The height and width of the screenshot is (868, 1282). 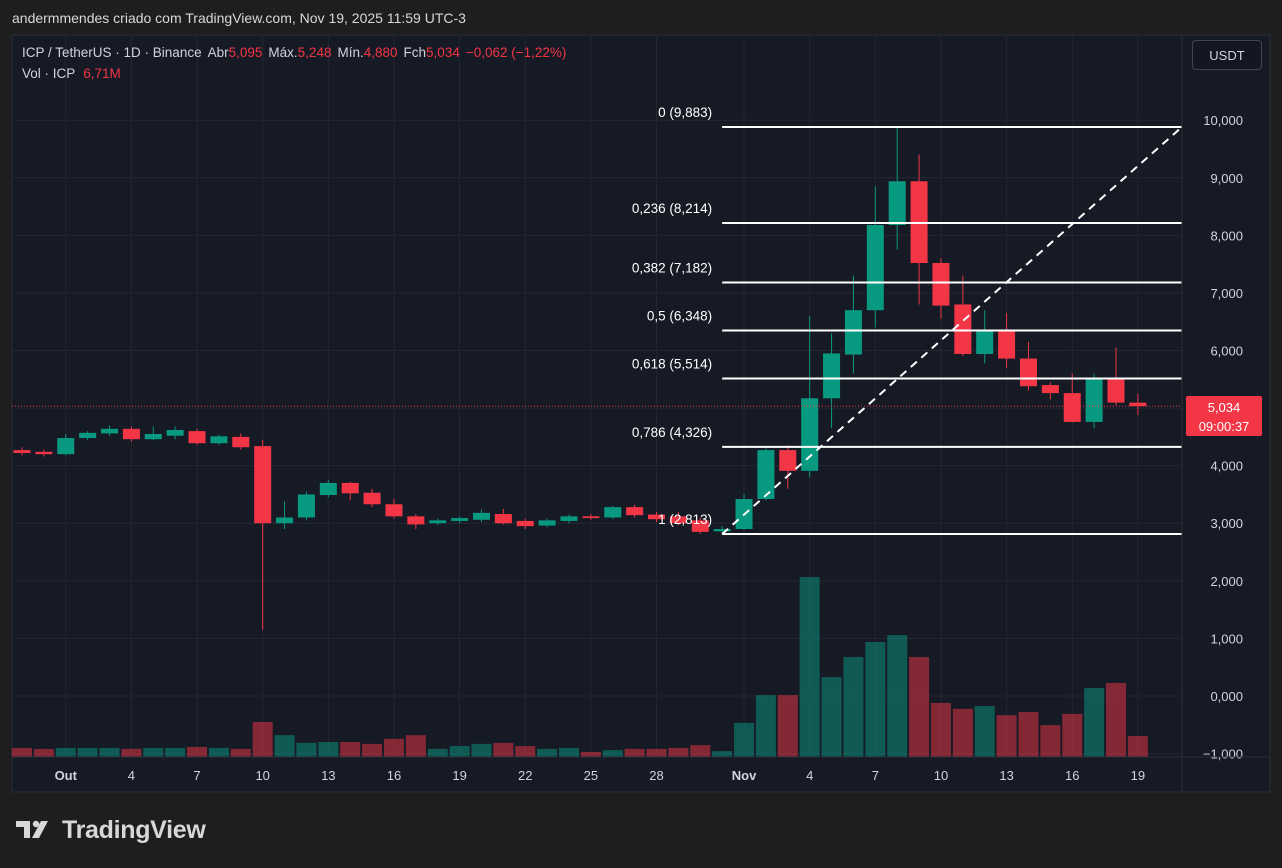 What do you see at coordinates (314, 52) in the screenshot?
I see `value: 5,248` at bounding box center [314, 52].